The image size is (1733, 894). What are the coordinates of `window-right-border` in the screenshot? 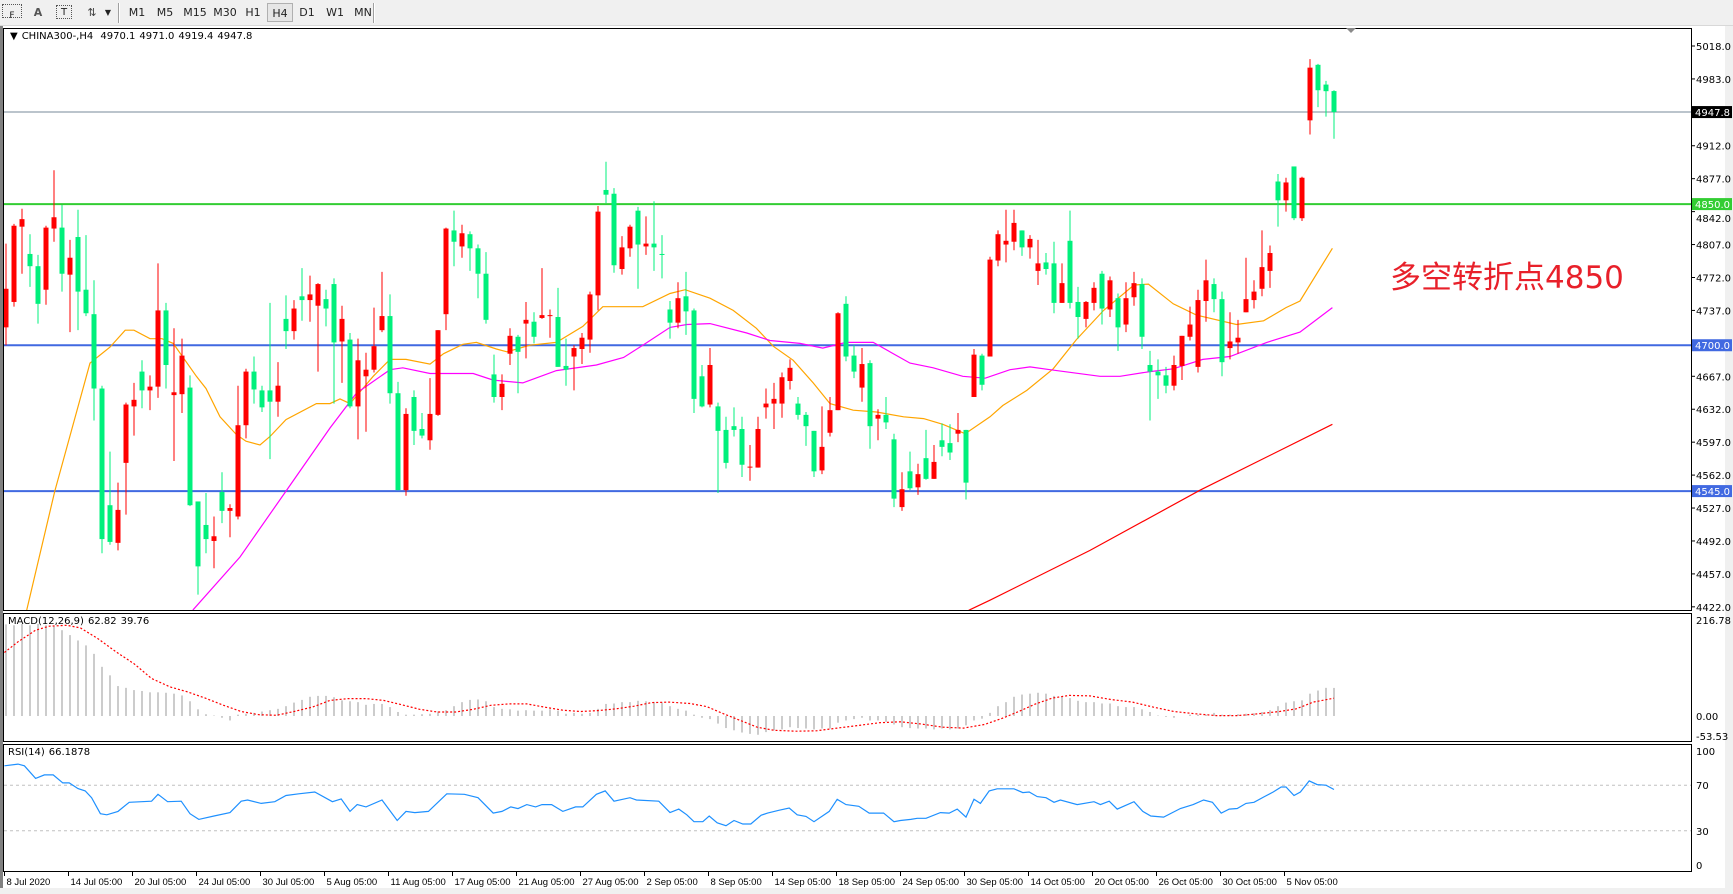 It's located at (1729, 460).